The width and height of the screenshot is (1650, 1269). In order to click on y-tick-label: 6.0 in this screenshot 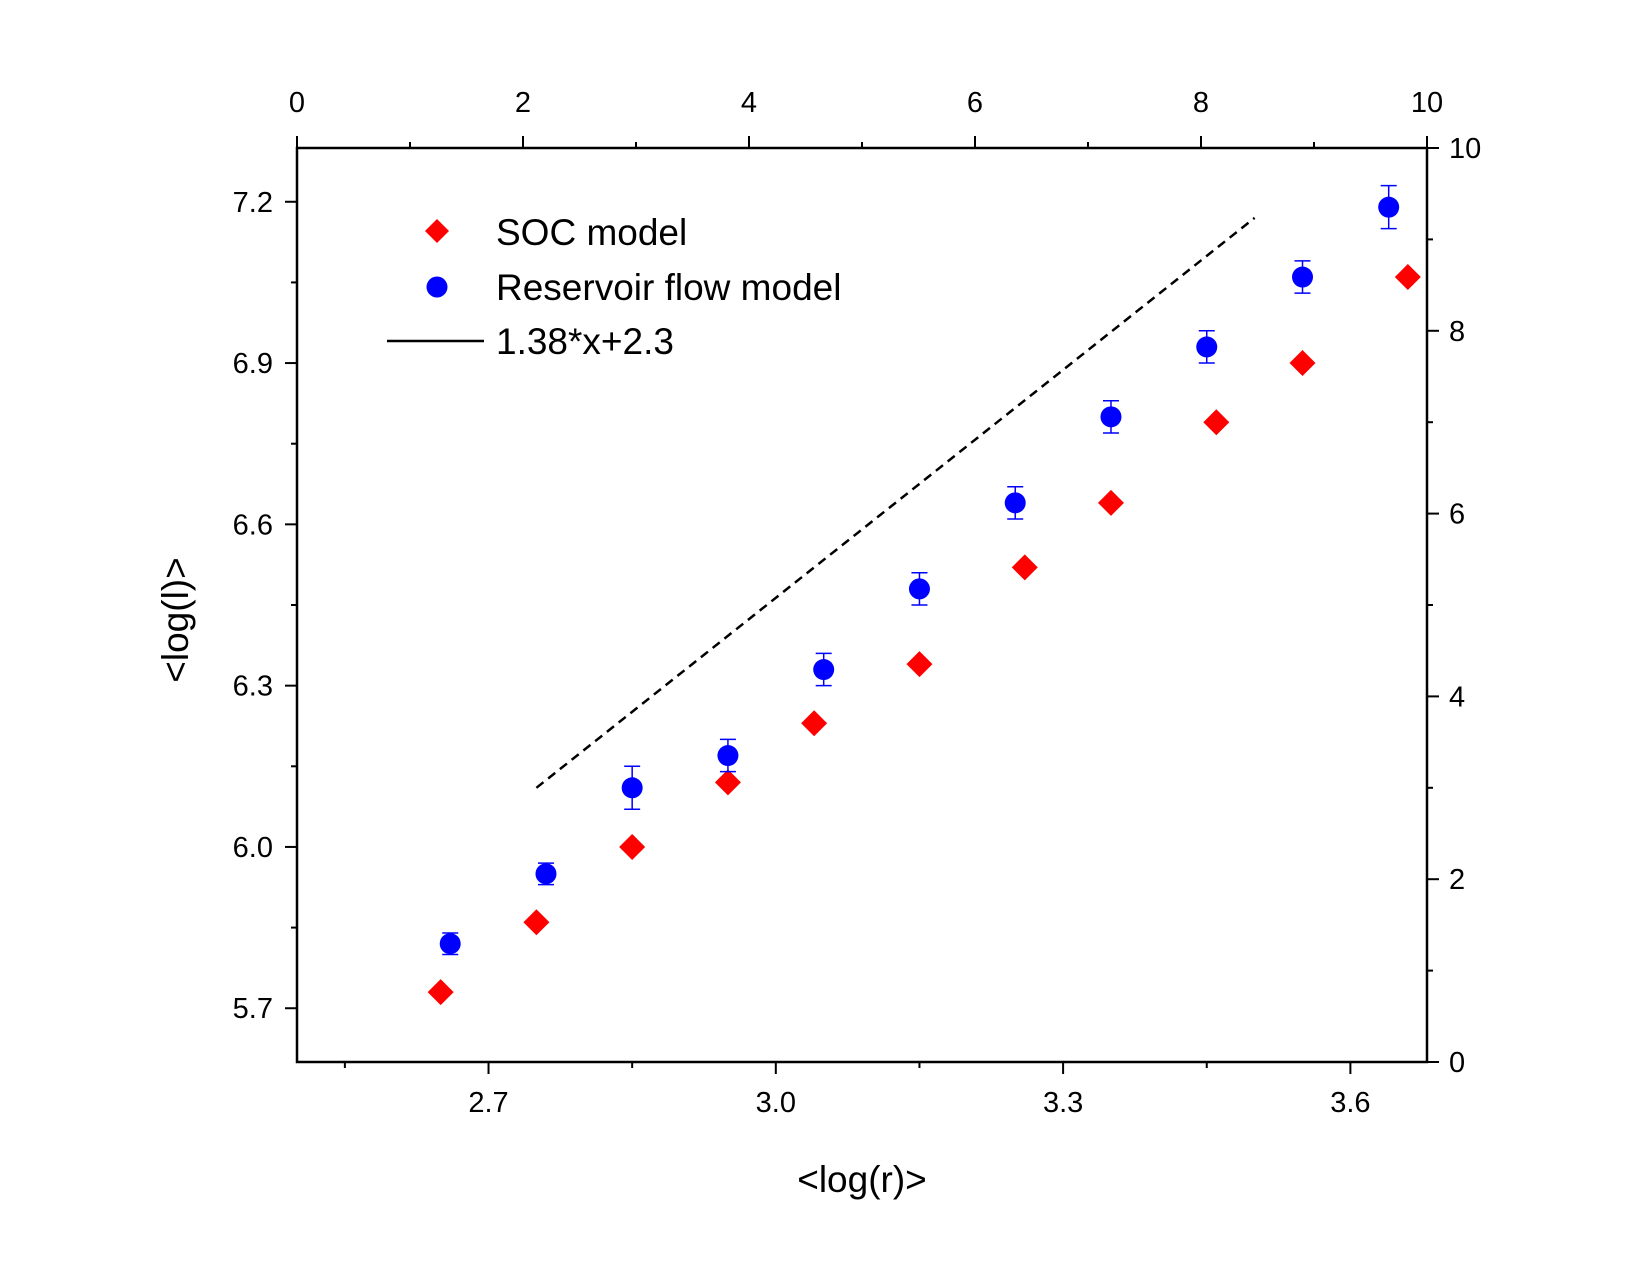, I will do `click(253, 848)`.